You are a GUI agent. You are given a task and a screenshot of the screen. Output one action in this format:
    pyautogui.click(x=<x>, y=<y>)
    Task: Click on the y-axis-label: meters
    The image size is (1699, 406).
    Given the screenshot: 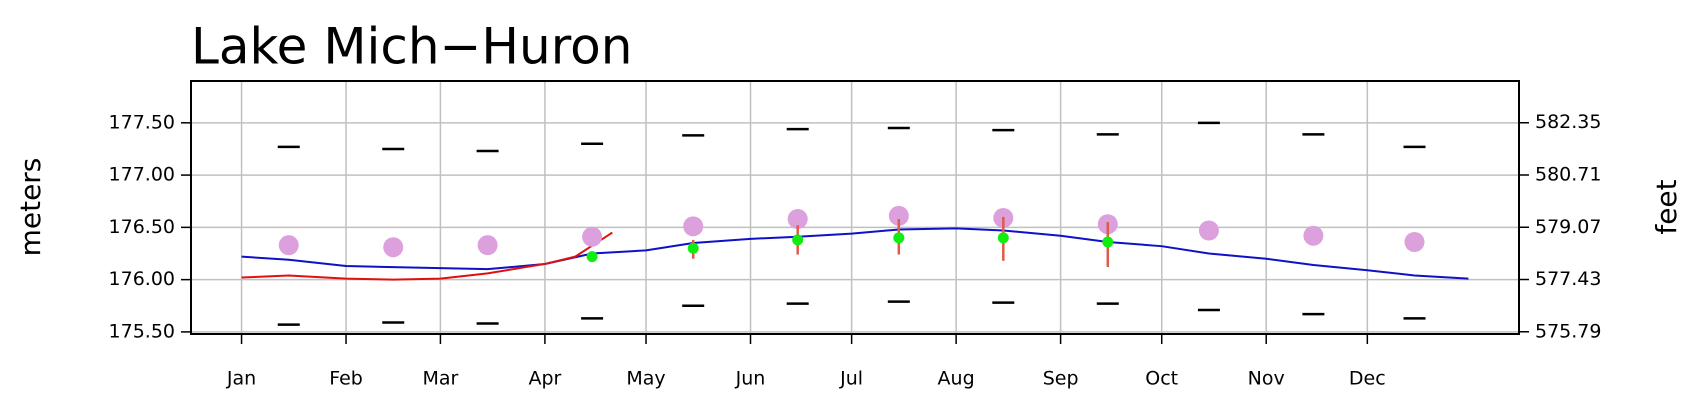 What is the action you would take?
    pyautogui.click(x=30, y=207)
    